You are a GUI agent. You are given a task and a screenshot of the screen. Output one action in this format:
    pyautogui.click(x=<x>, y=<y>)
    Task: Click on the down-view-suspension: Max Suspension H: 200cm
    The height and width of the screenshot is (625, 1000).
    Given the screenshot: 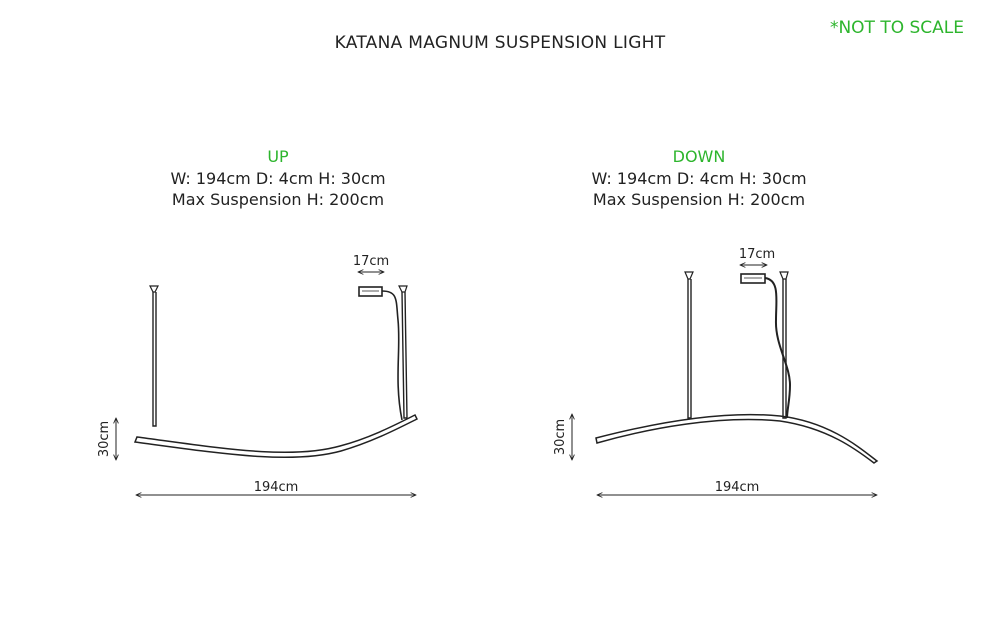 What is the action you would take?
    pyautogui.click(x=699, y=199)
    